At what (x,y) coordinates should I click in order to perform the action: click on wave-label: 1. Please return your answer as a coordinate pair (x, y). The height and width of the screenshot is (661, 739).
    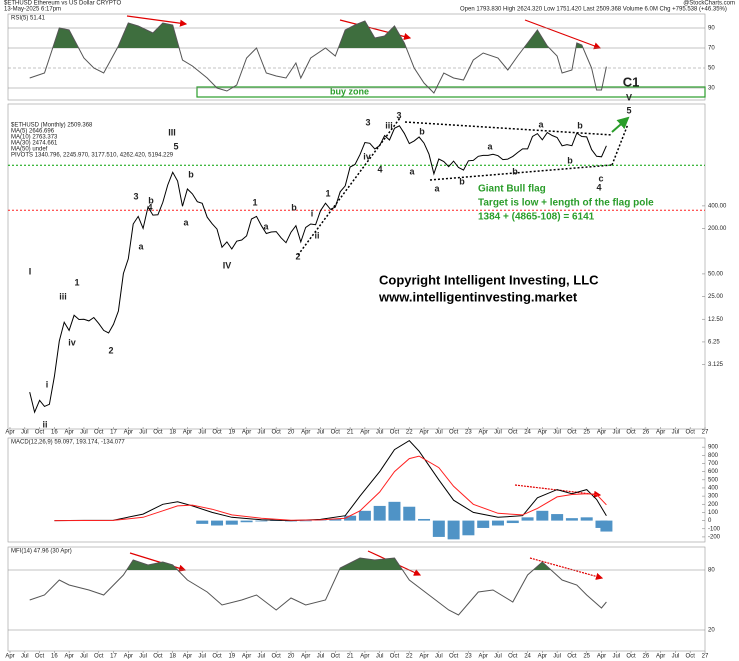
    Looking at the image, I should click on (327, 193).